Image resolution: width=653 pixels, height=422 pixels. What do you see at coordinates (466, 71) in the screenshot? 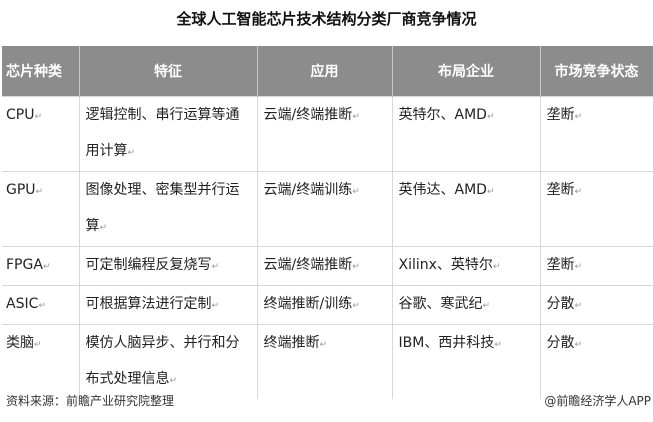
I see `header-companies: 布局企业` at bounding box center [466, 71].